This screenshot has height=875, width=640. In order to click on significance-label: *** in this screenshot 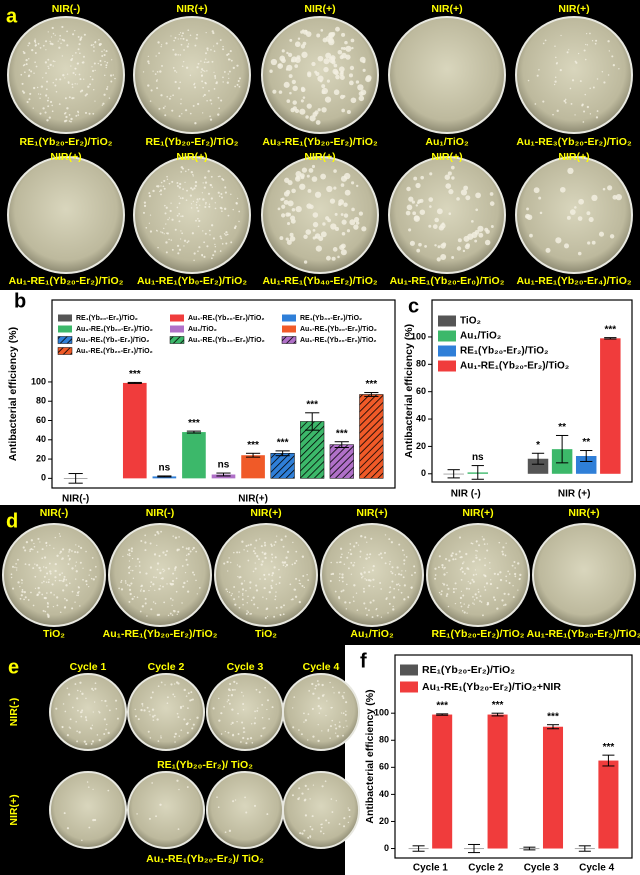, I will do `click(610, 329)`.